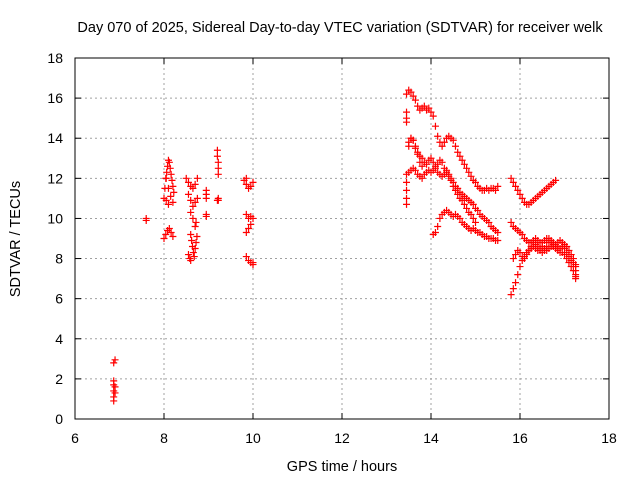 Image resolution: width=640 pixels, height=480 pixels. Describe the element at coordinates (55, 238) in the screenshot. I see `y-tick-labels: 0 2 4 6 8 10 12 14 16 18` at that location.